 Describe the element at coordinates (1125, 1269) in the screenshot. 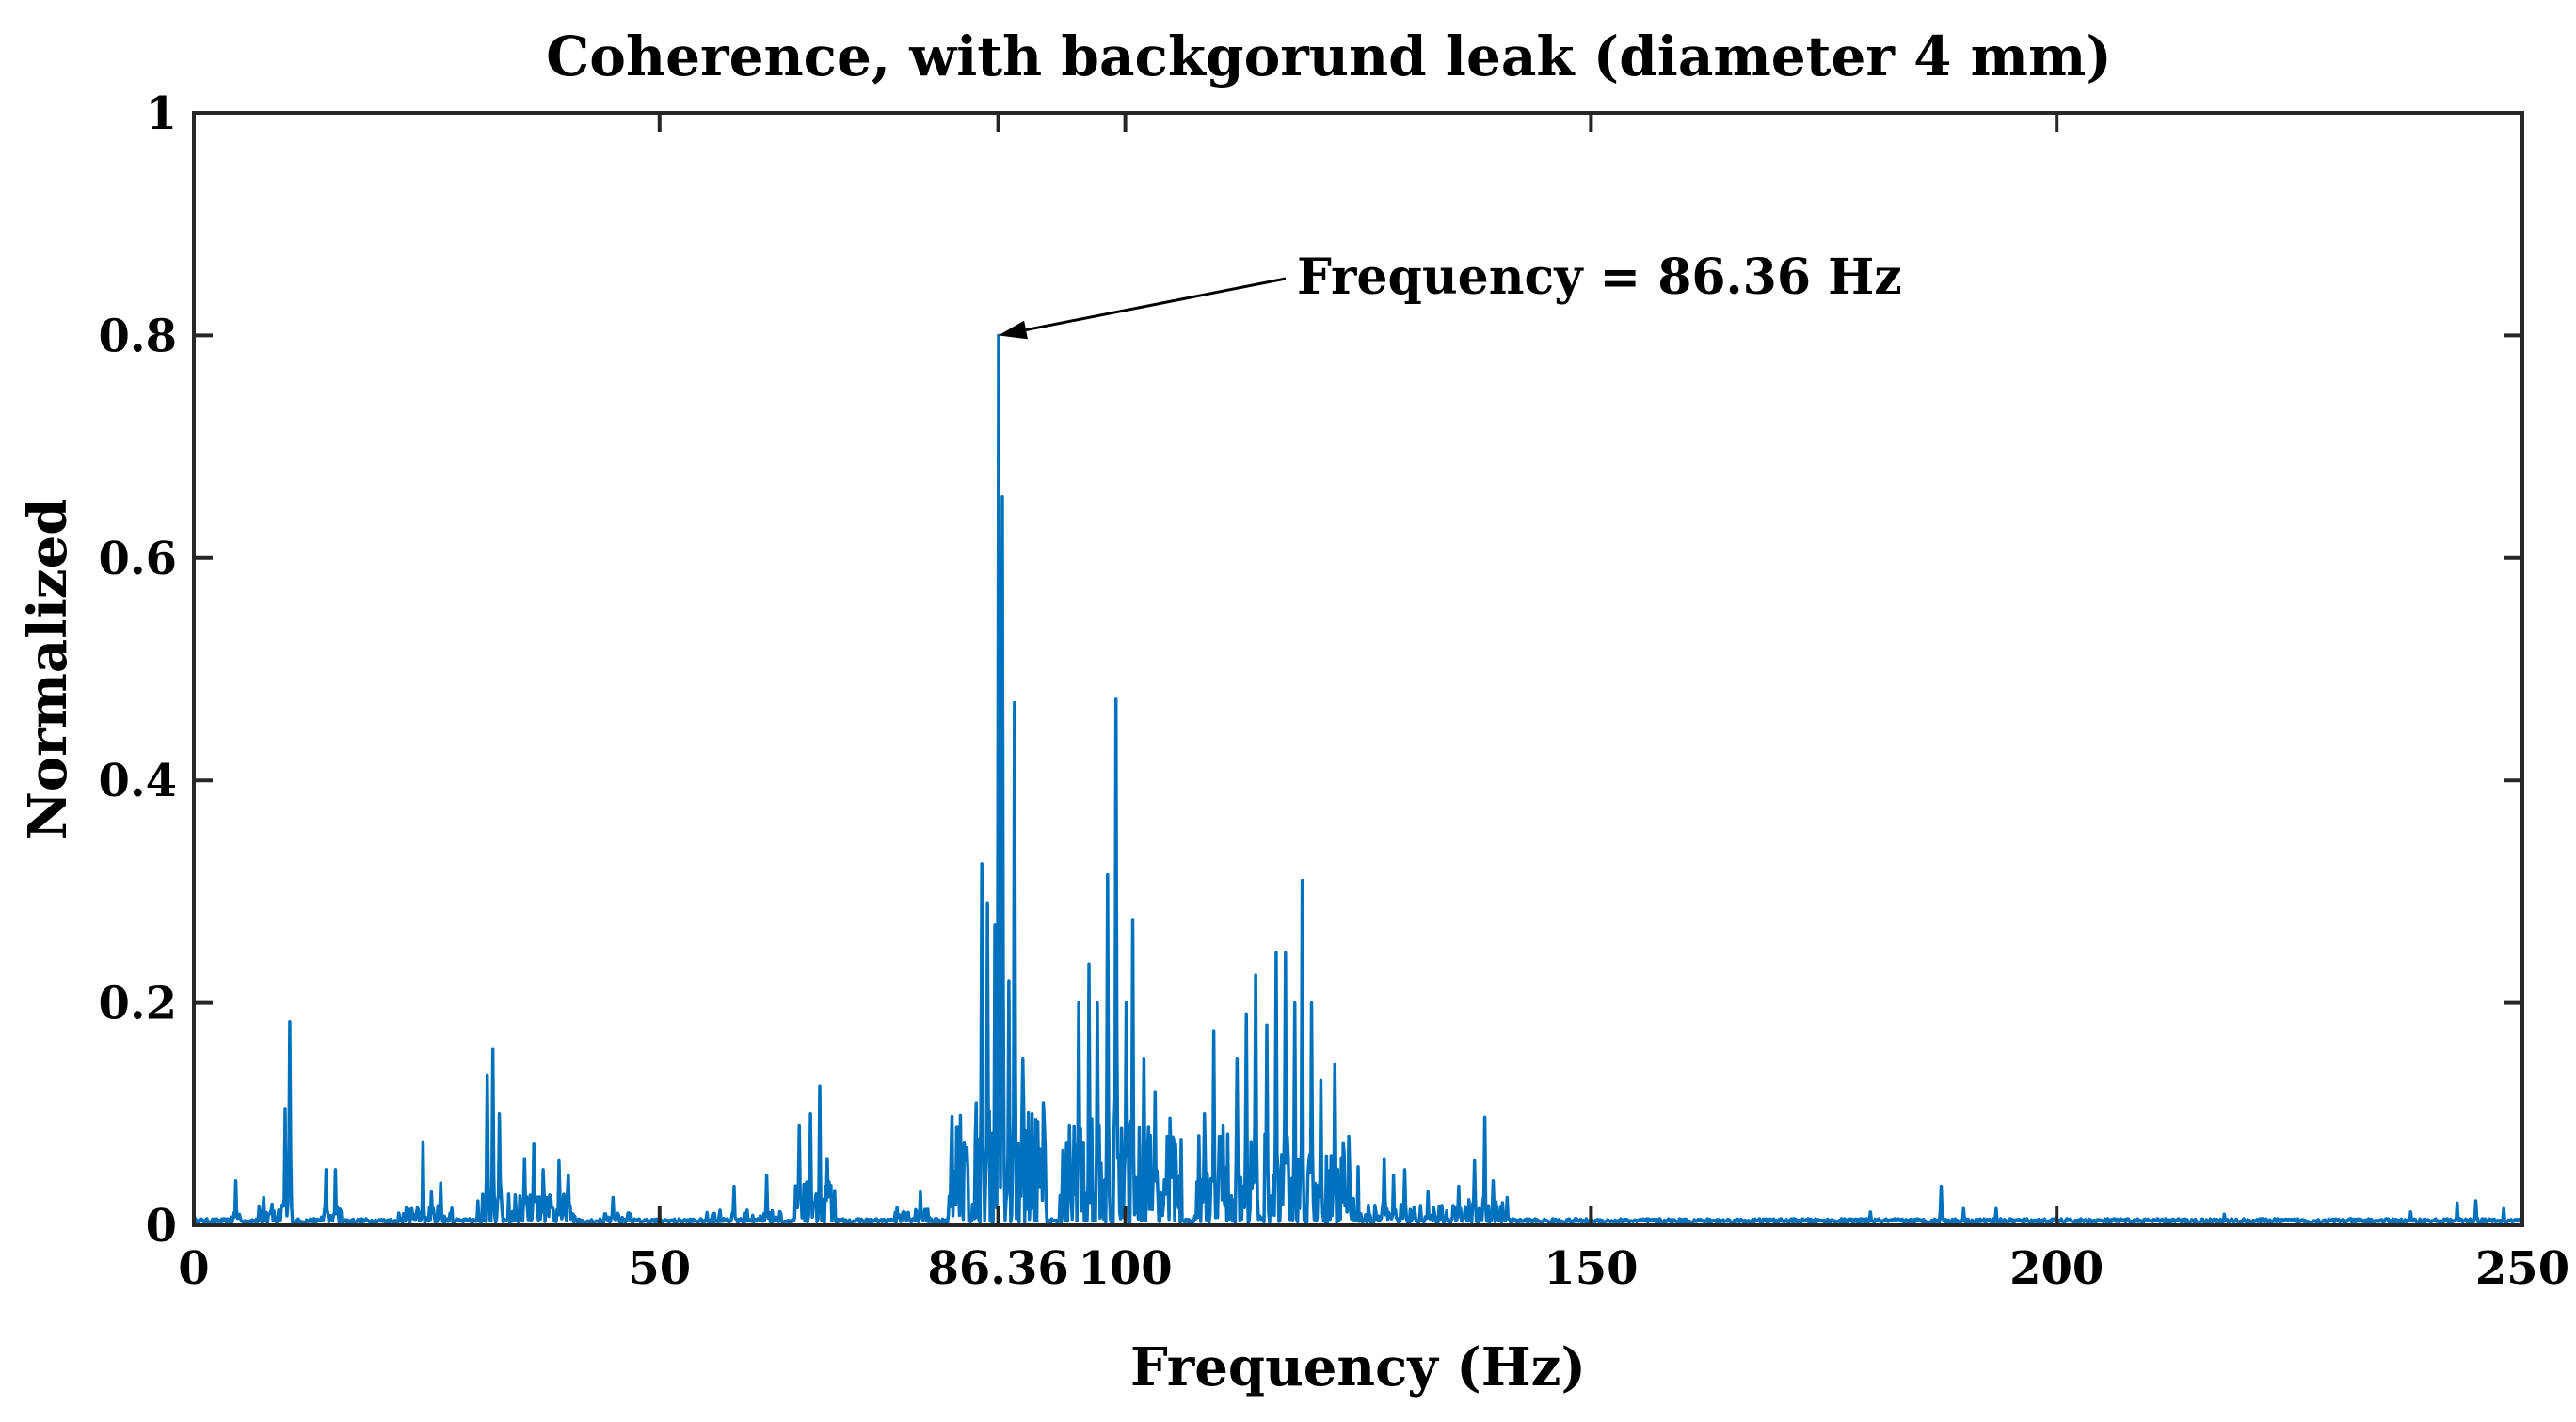

I see `x-tick-label: 100` at that location.